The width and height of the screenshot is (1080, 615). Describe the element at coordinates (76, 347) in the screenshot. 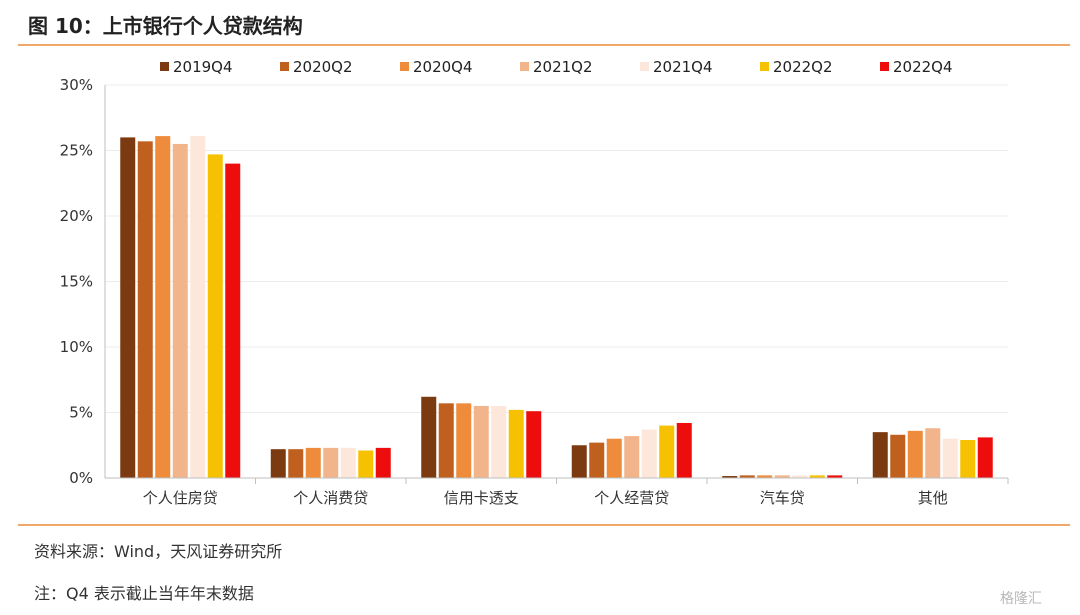

I see `y-tick-label: 10%` at that location.